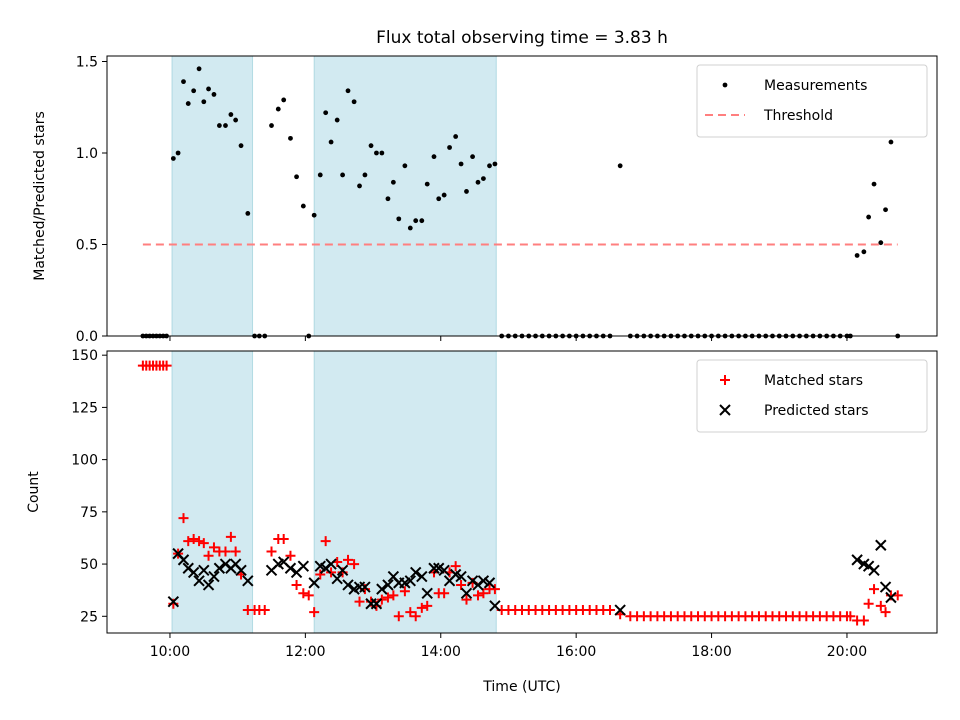 This screenshot has width=960, height=720. Describe the element at coordinates (508, 338) in the screenshot. I see `ratio-x-ticks` at that location.